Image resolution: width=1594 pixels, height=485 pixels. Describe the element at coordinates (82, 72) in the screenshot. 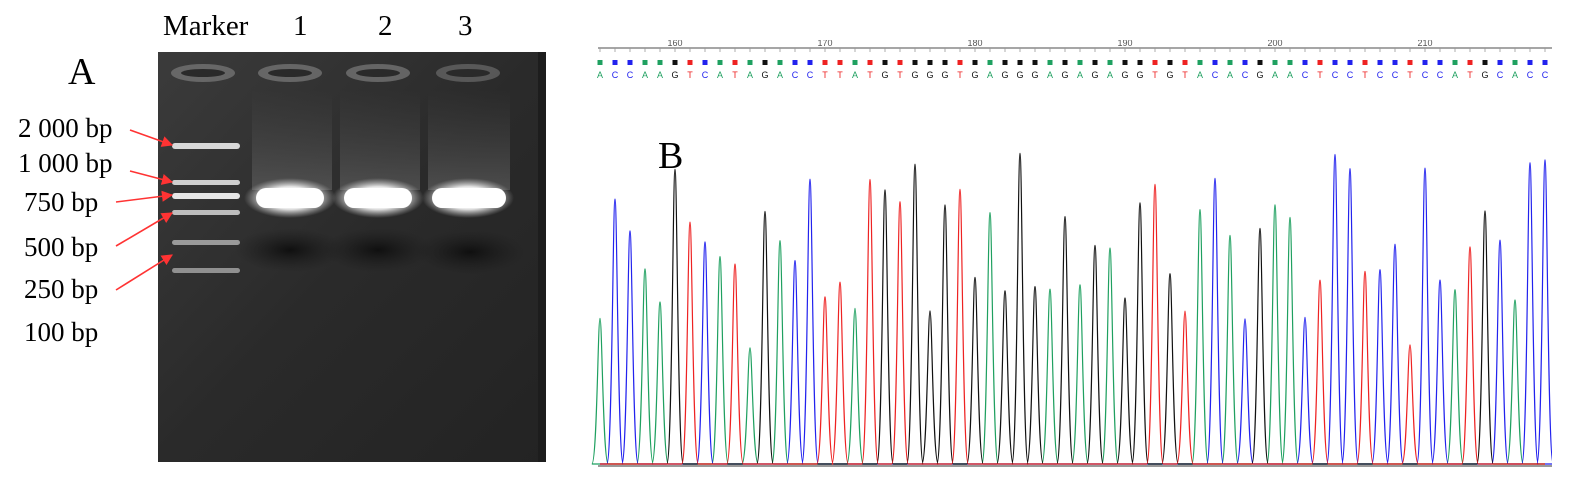

I see `panel-a-letter: A` at that location.